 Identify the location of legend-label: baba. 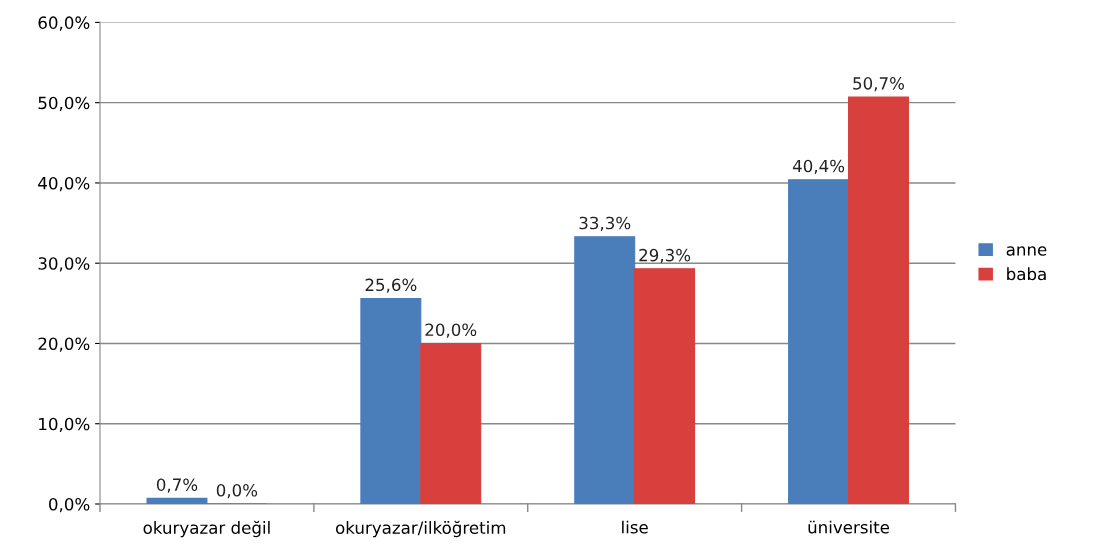
(1026, 274).